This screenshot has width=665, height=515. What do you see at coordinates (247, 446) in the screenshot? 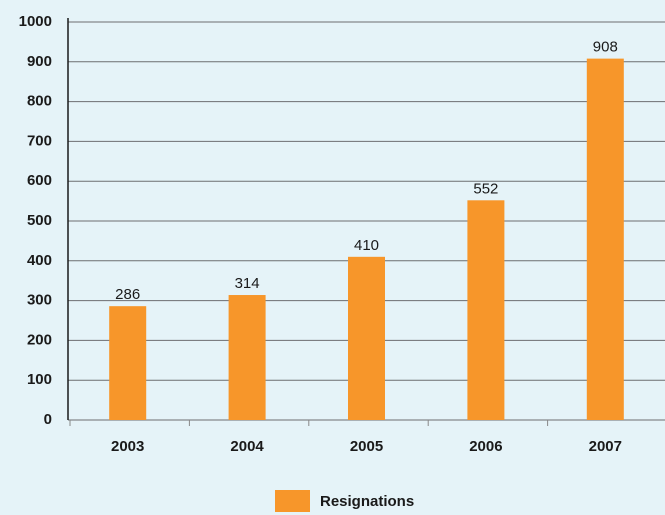
I see `x-tick-label: 2004` at bounding box center [247, 446].